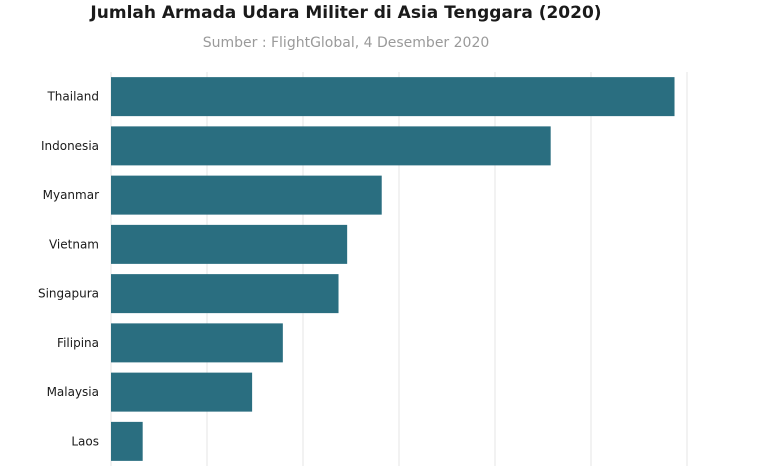 The width and height of the screenshot is (774, 466). Describe the element at coordinates (73, 392) in the screenshot. I see `category-label-malaysia: Malaysia` at that location.